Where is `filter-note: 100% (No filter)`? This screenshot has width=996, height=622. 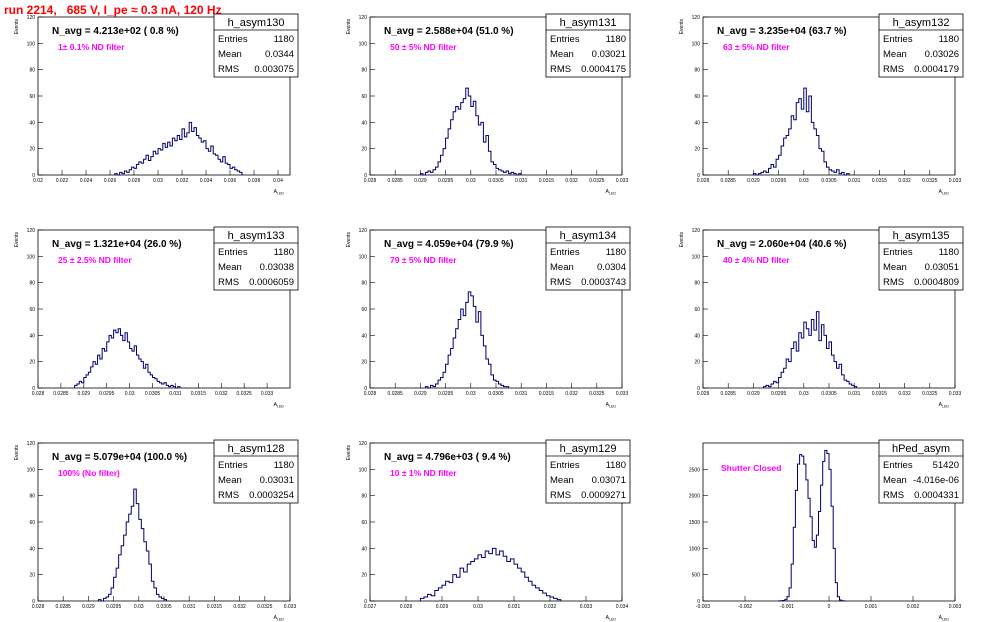
filter-note: 100% (No filter) is located at coordinates (89, 473).